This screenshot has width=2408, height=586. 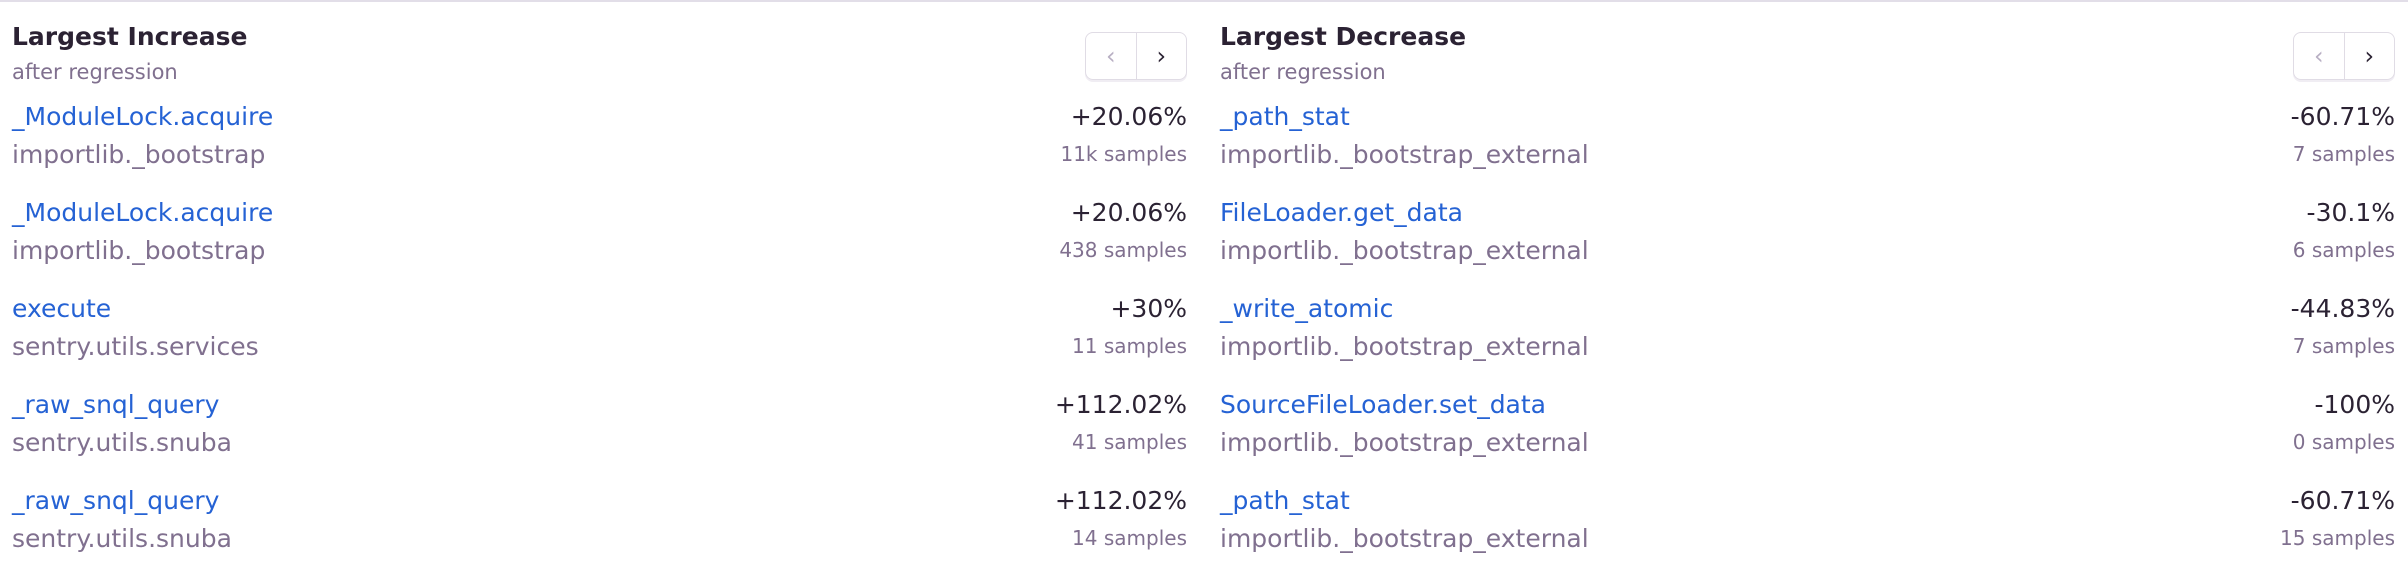 I want to click on function-link: execute, so click(x=62, y=308).